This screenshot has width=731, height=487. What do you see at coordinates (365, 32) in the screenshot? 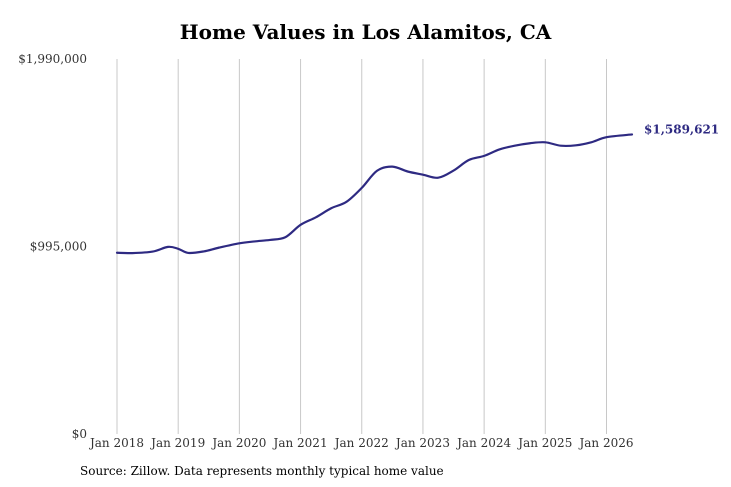
I see `chart-title: Home Values in Los Alamitos, CA` at bounding box center [365, 32].